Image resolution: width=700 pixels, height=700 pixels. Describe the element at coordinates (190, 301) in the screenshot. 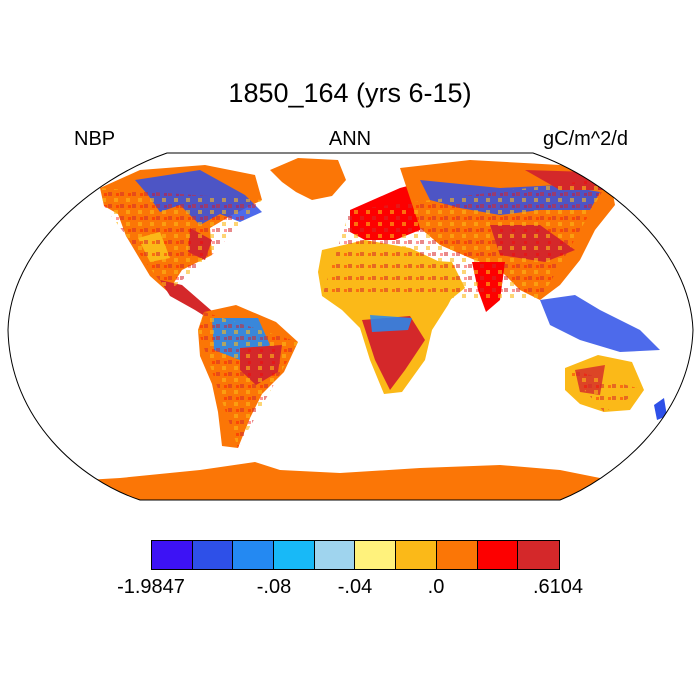

I see `central-america` at that location.